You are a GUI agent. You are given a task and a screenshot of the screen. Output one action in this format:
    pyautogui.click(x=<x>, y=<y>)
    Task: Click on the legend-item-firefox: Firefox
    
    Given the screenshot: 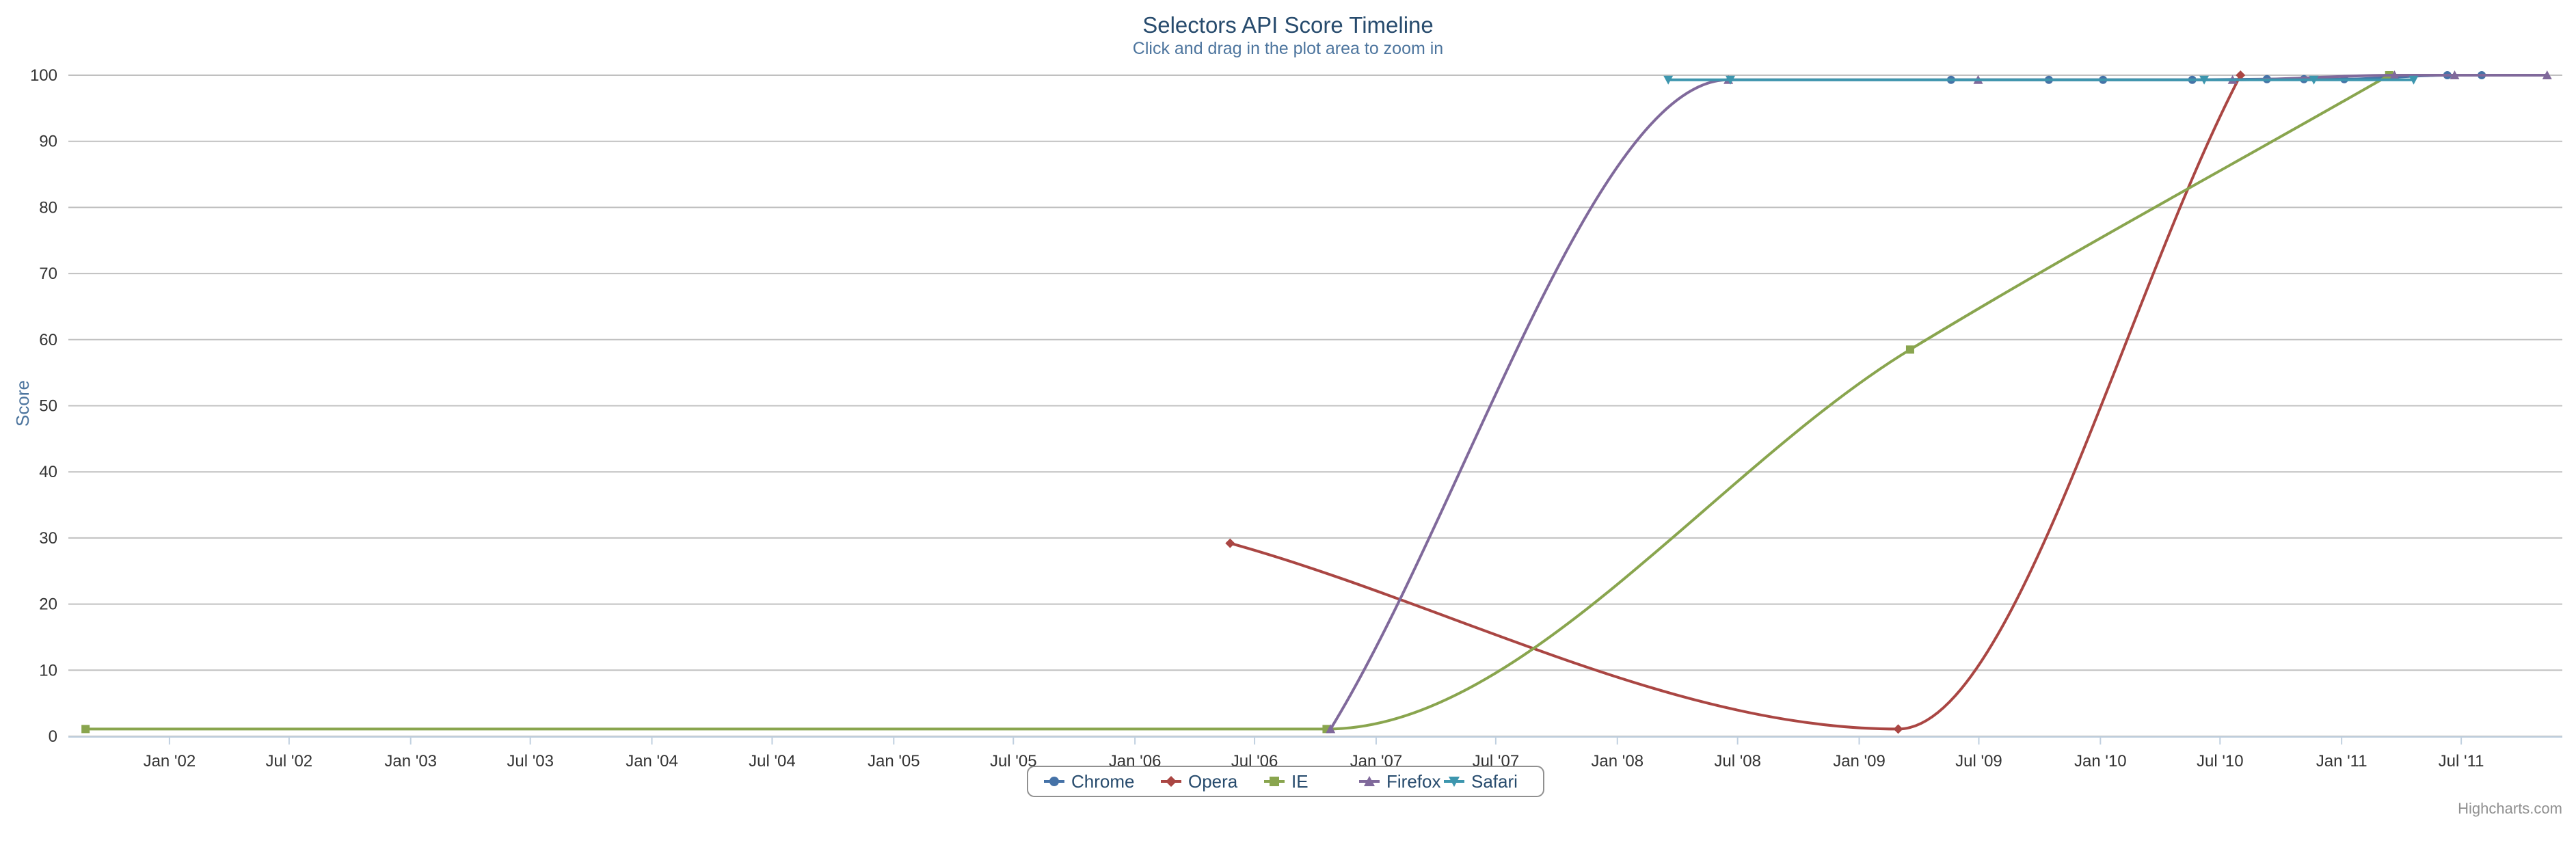 What is the action you would take?
    pyautogui.click(x=1399, y=782)
    